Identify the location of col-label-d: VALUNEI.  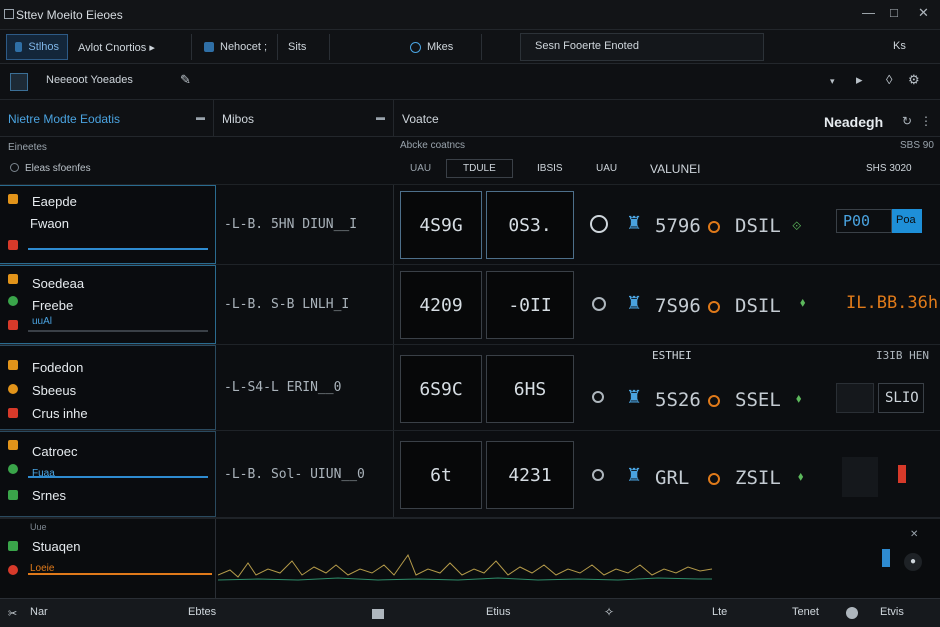
(675, 169).